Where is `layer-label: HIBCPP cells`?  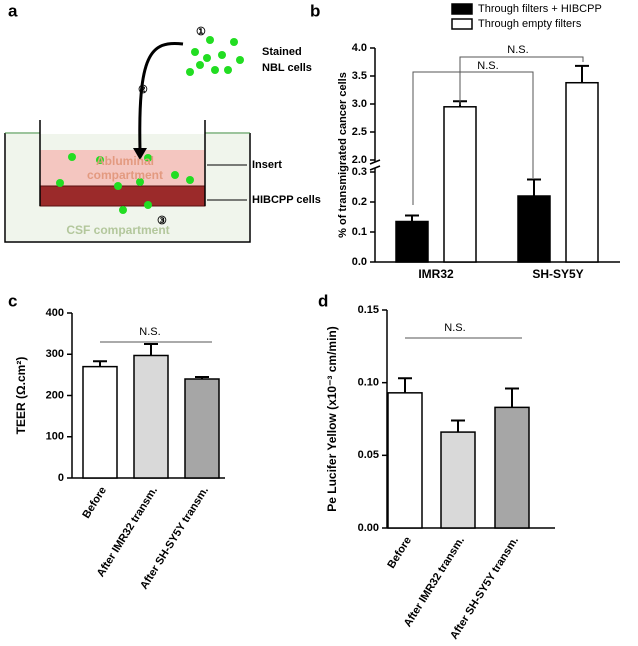
layer-label: HIBCPP cells is located at coordinates (286, 200).